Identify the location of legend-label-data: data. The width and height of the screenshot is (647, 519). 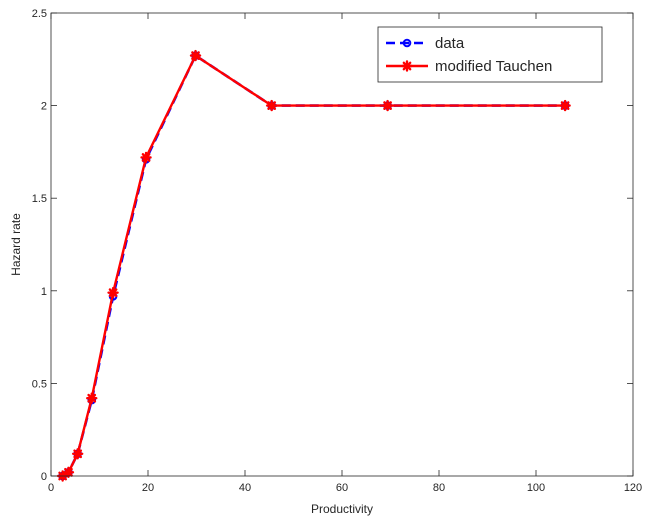
(450, 43).